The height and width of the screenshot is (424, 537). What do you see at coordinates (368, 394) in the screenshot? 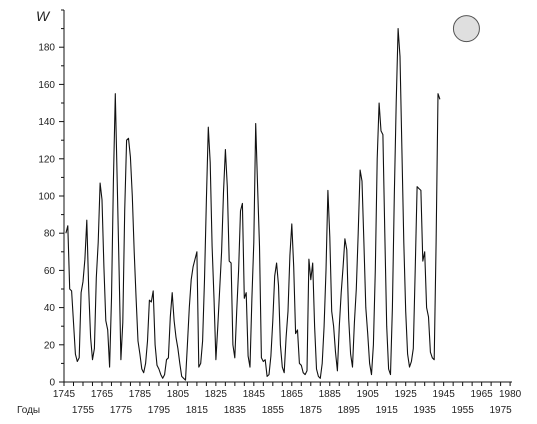
I see `x-tick-label-top: 1905` at bounding box center [368, 394].